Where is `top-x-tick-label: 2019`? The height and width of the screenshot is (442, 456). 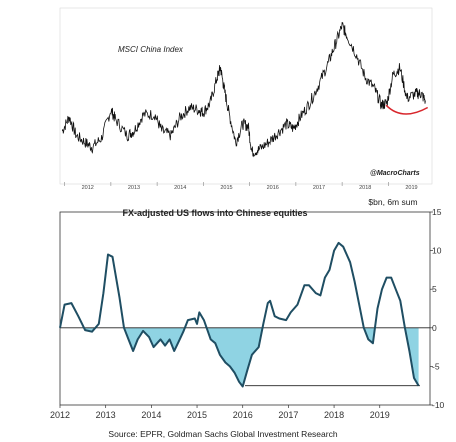
top-x-tick-label: 2019 is located at coordinates (411, 188).